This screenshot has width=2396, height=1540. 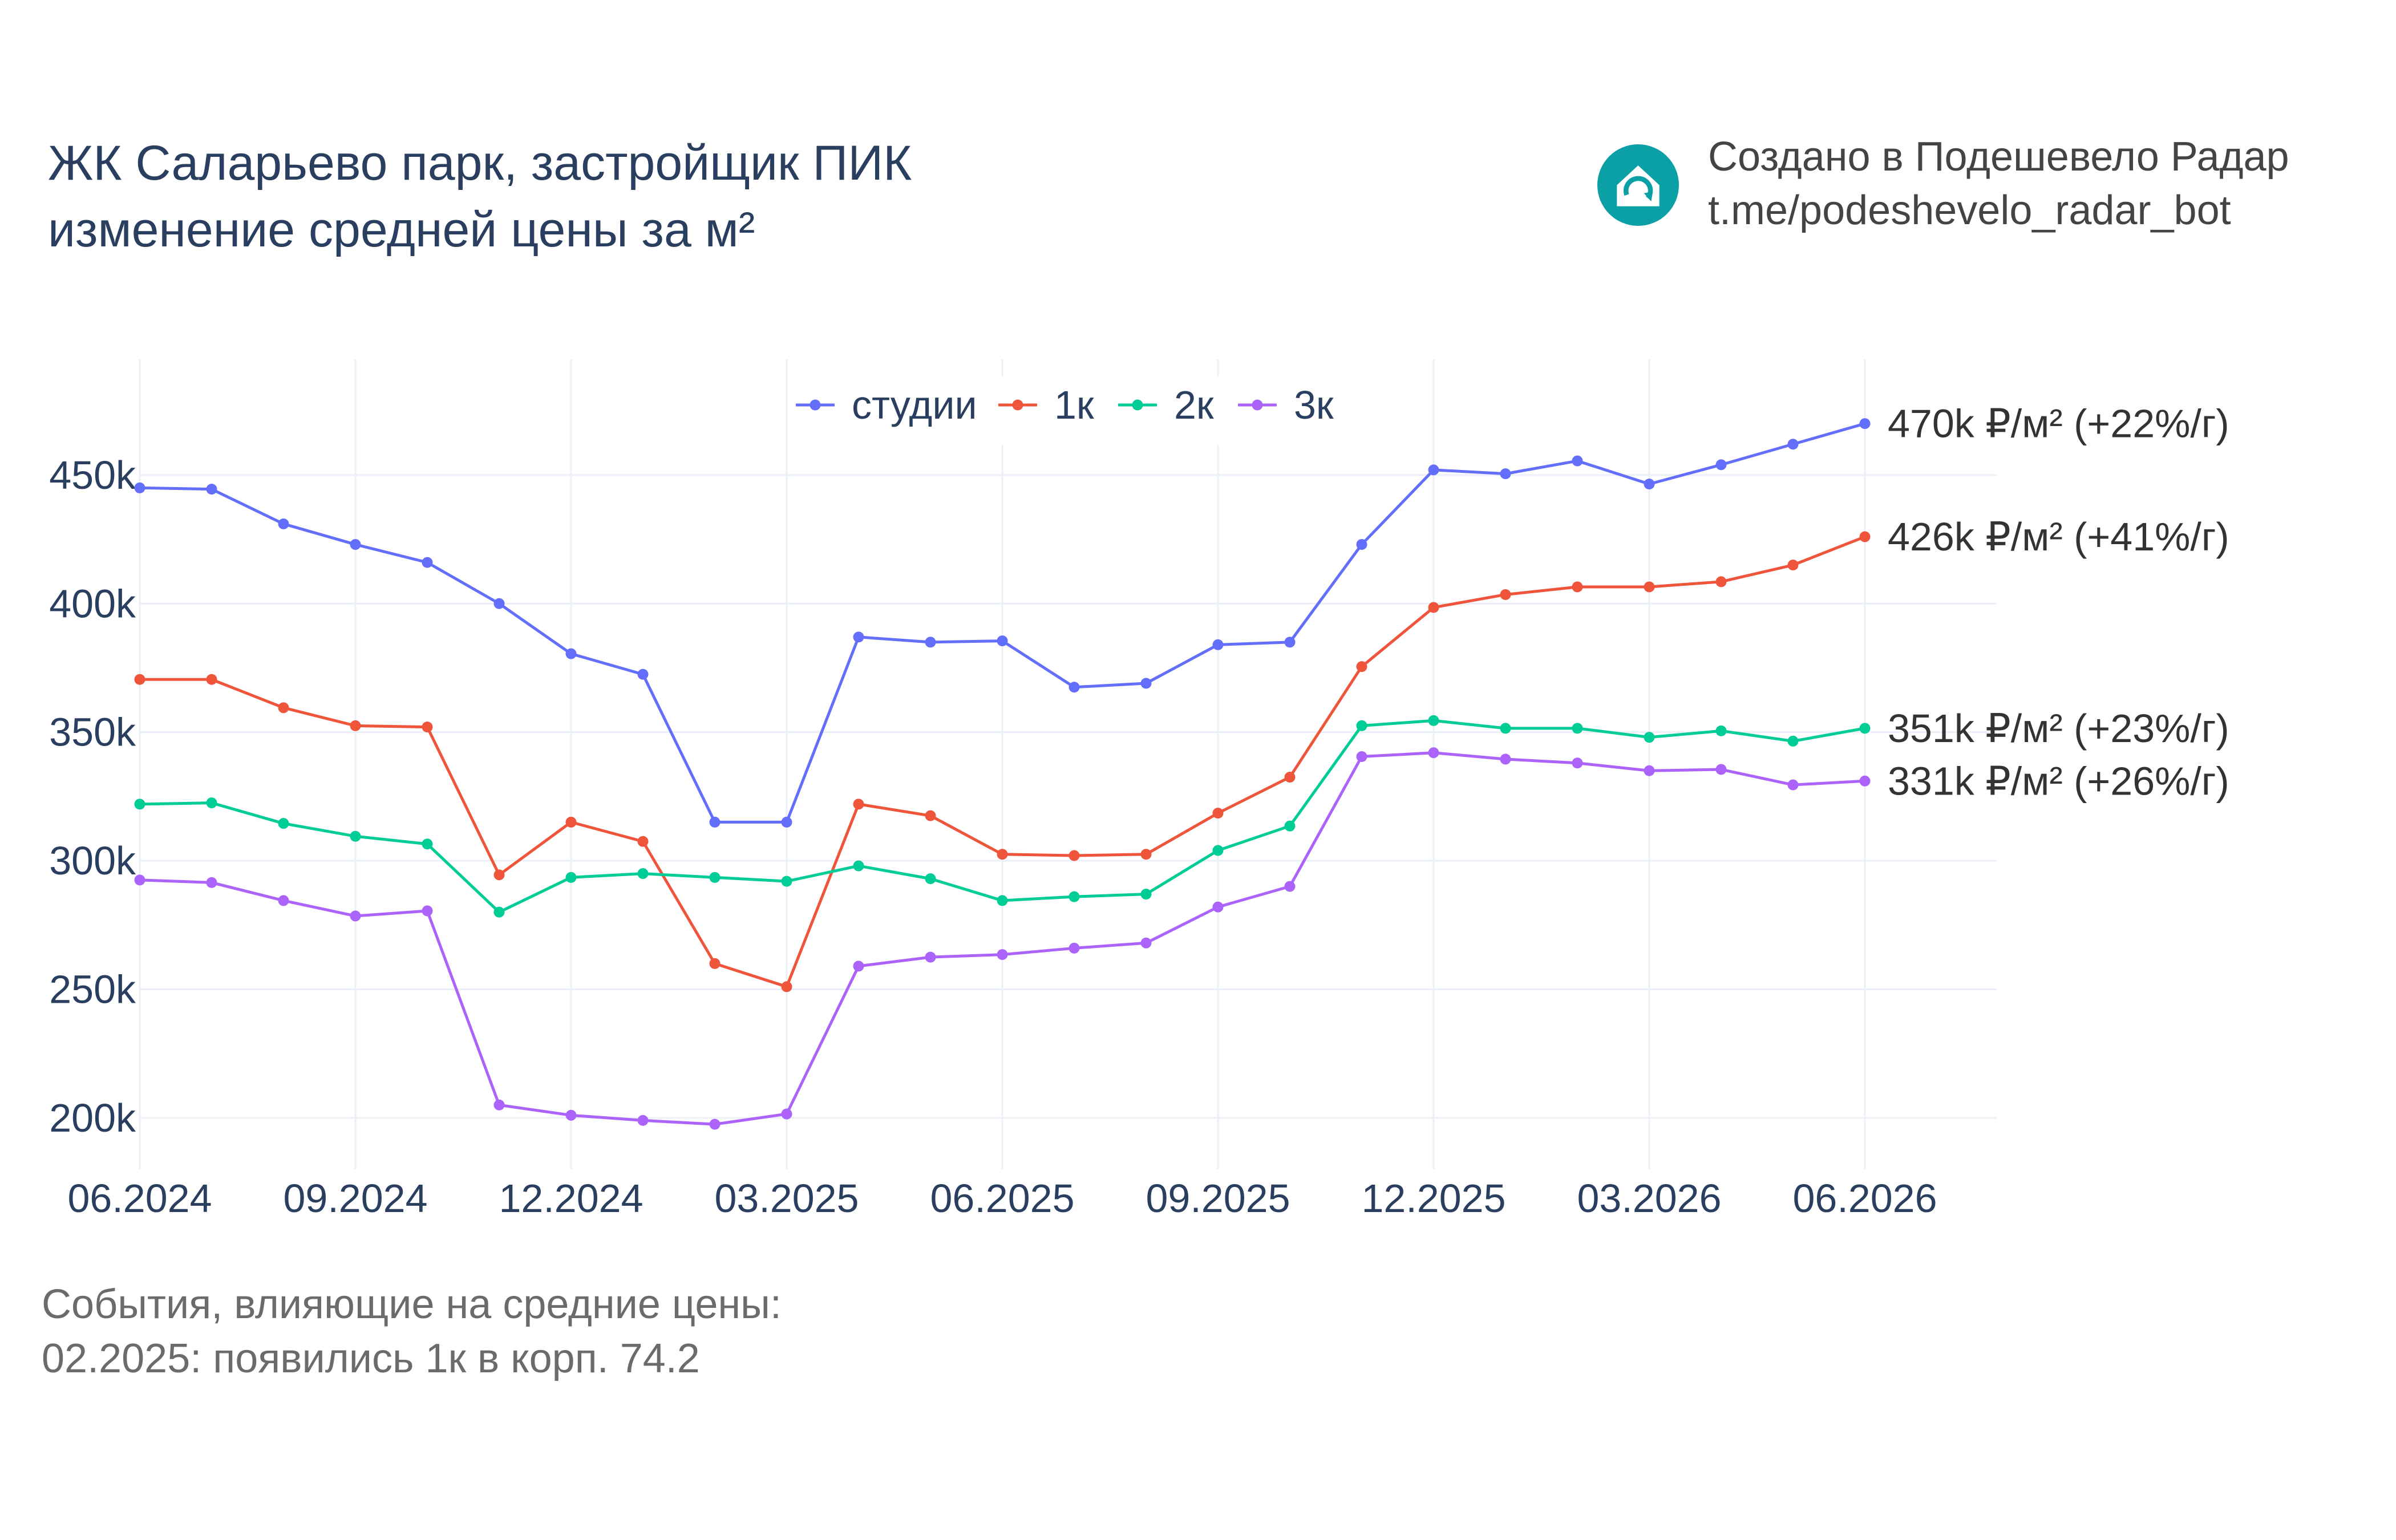 I want to click on legend-item: 3к, so click(x=1286, y=405).